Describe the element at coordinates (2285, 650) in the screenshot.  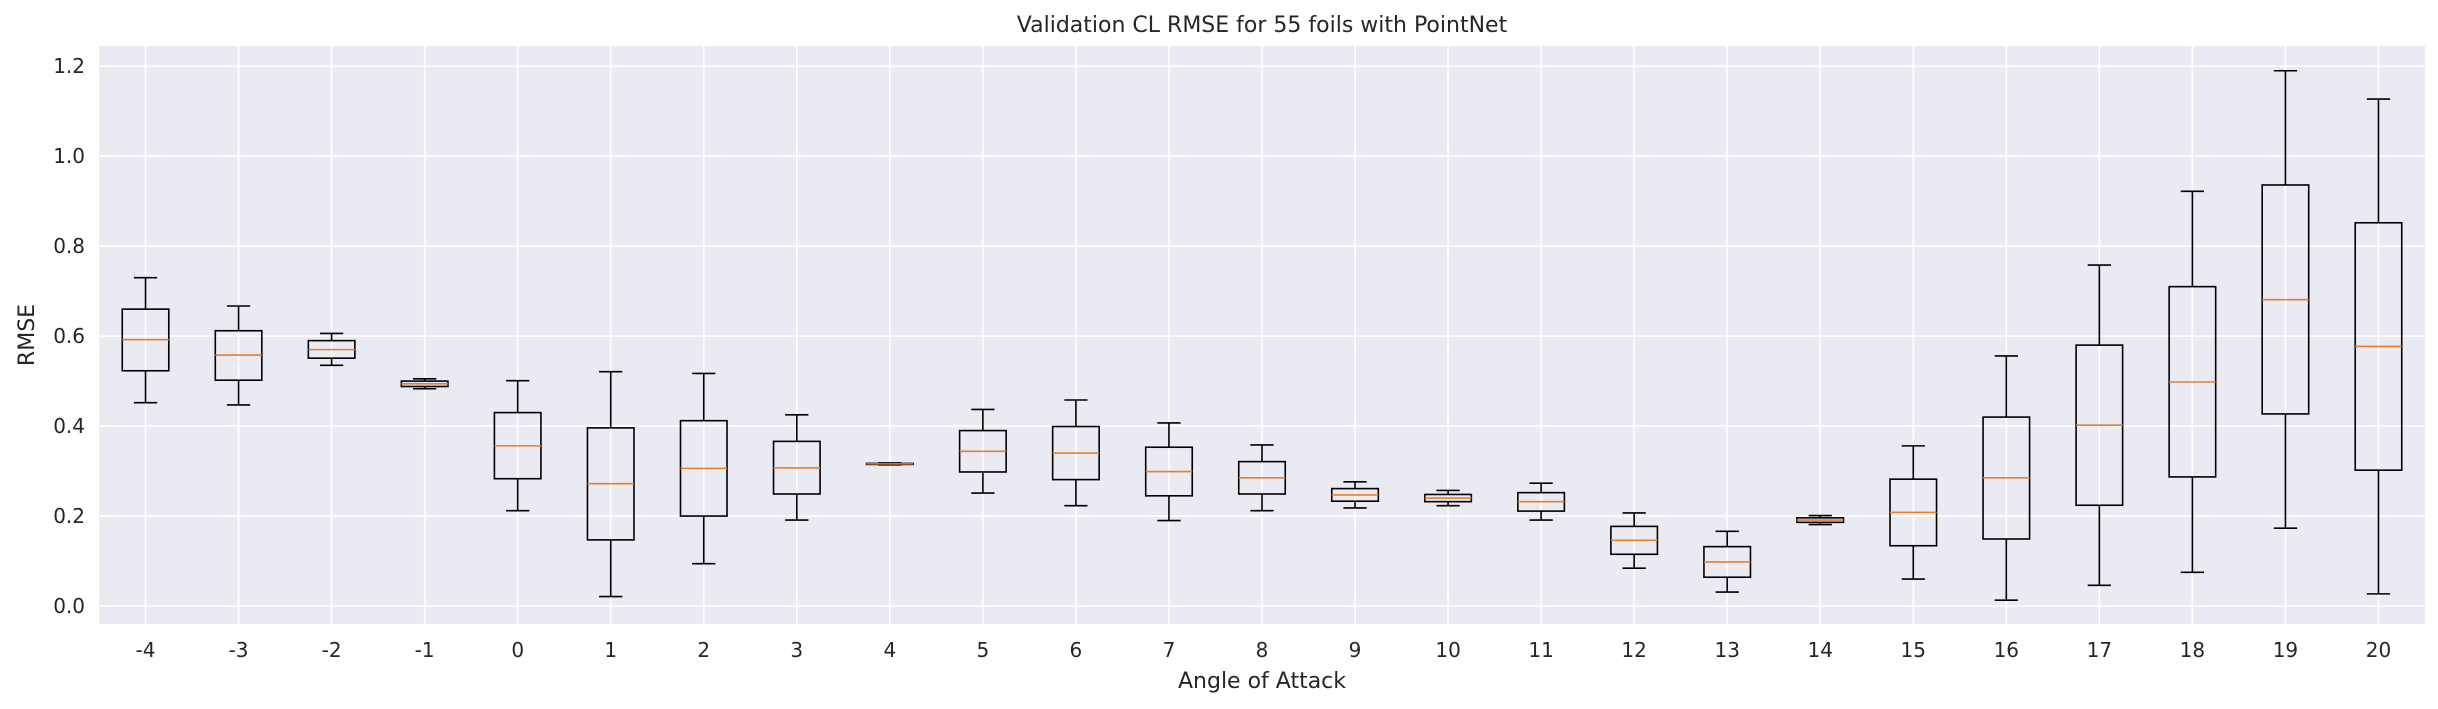
I see `x-tick-label: 19` at that location.